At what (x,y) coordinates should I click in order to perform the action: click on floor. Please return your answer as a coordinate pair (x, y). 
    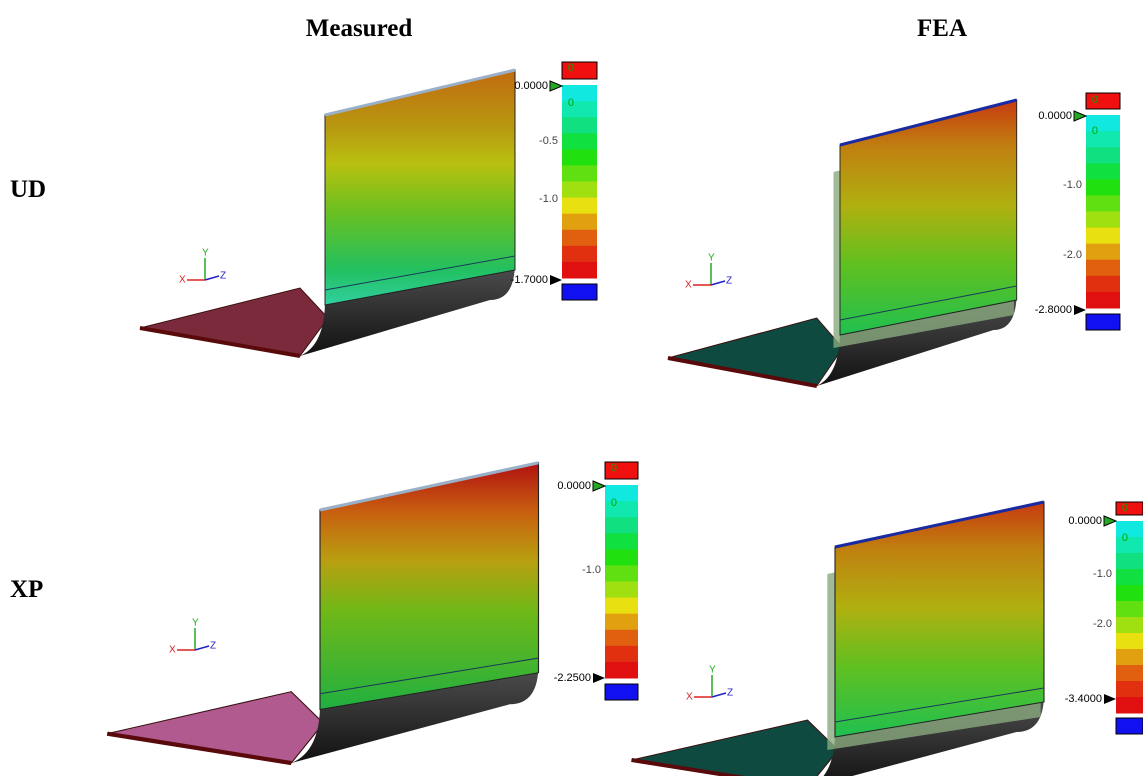
    Looking at the image, I should click on (735, 747).